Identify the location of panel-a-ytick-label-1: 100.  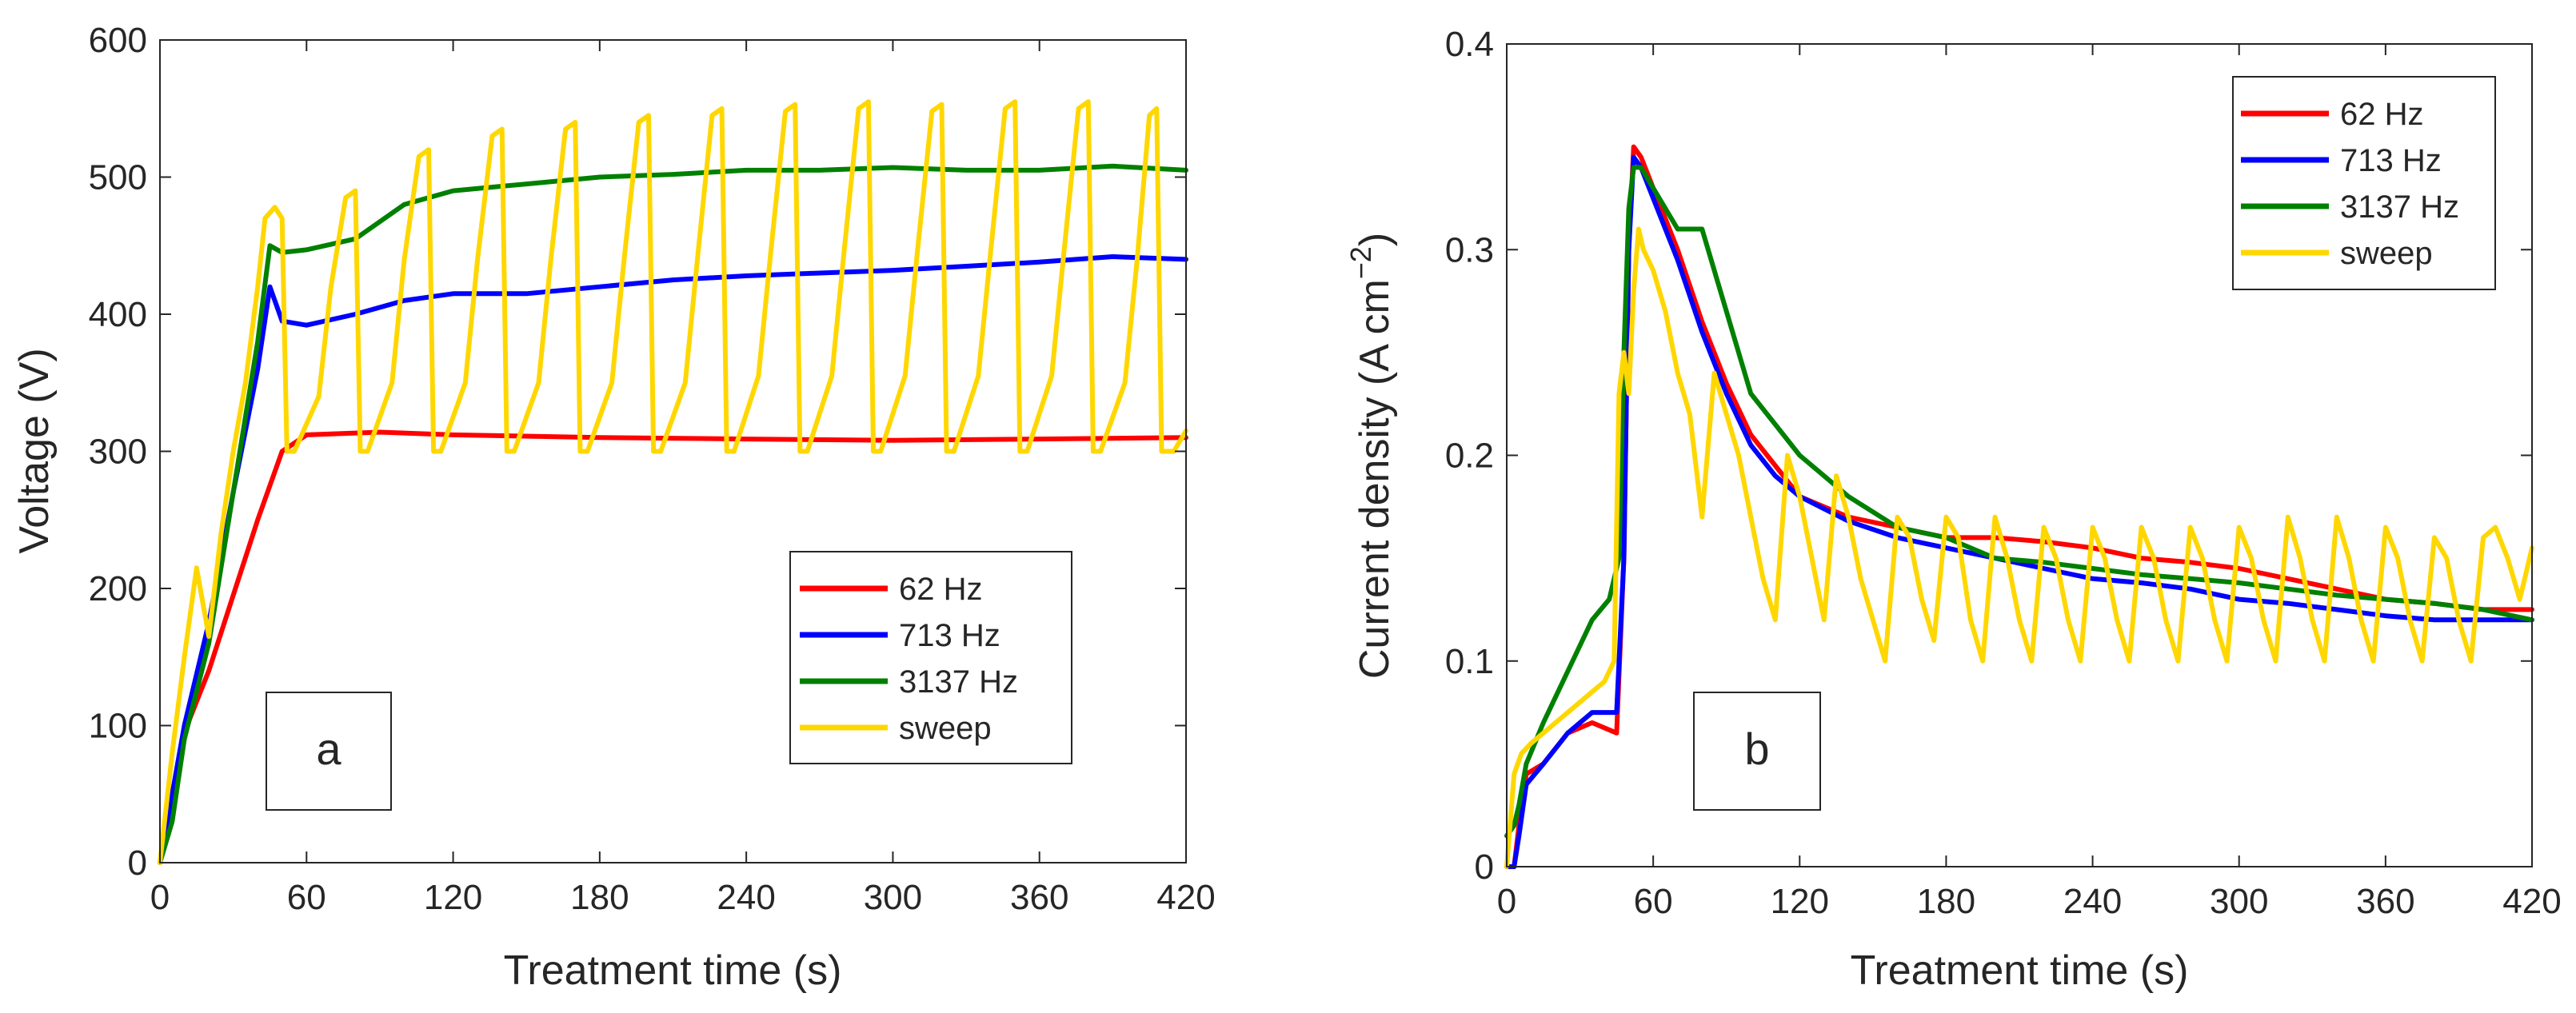
(118, 726).